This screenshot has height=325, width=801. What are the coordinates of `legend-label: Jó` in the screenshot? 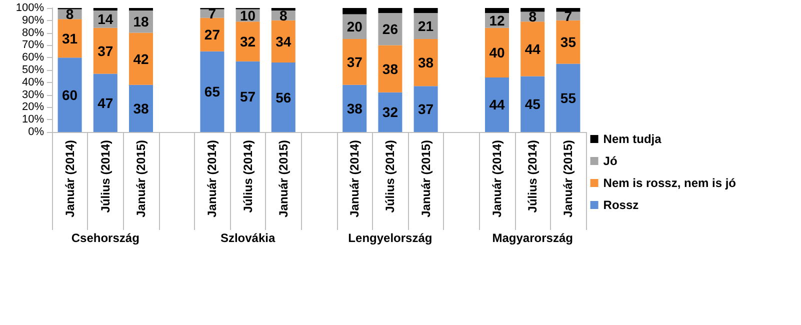 It's located at (610, 161).